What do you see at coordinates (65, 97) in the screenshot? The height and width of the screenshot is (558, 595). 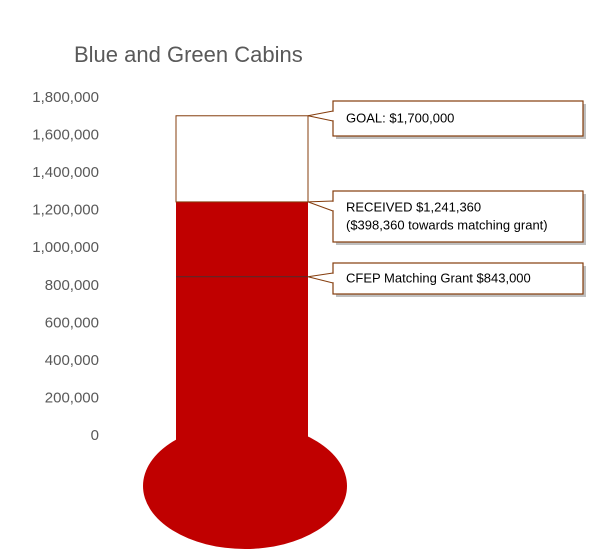 I see `y-tick-label: 1,800,000` at bounding box center [65, 97].